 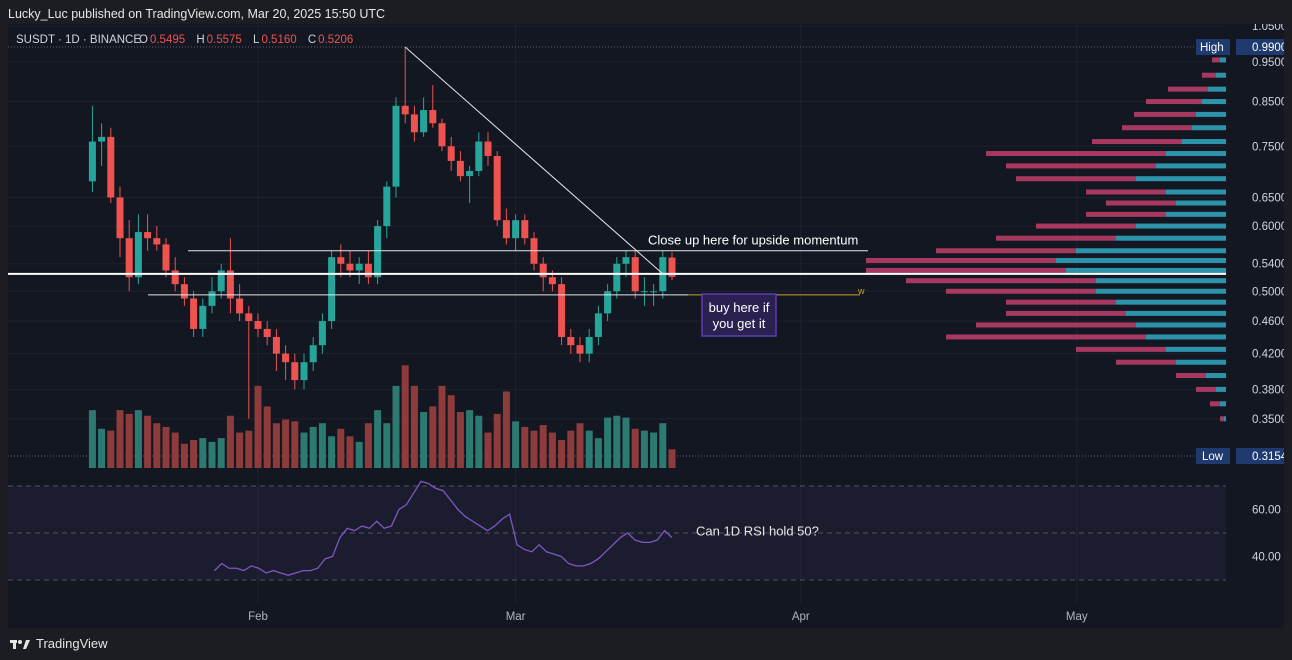 I want to click on high-value: 0.5575, so click(x=224, y=40).